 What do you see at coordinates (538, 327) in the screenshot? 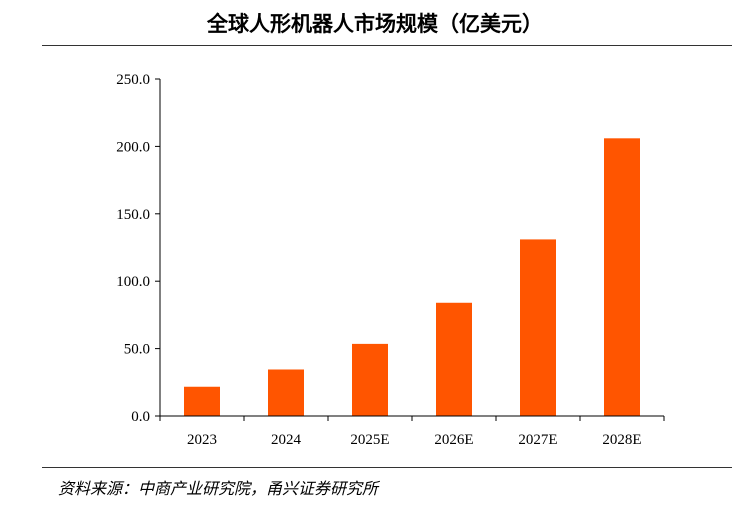
I see `bar-2027E` at bounding box center [538, 327].